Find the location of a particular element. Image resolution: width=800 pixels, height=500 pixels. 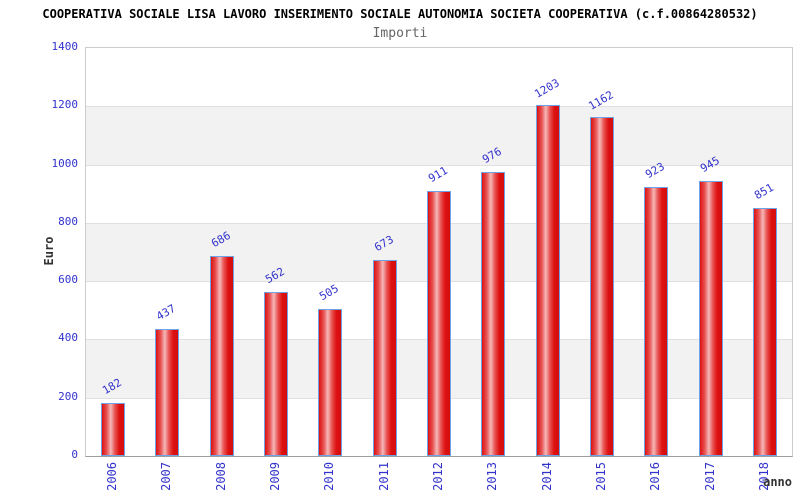

bar-2006 is located at coordinates (113, 429).